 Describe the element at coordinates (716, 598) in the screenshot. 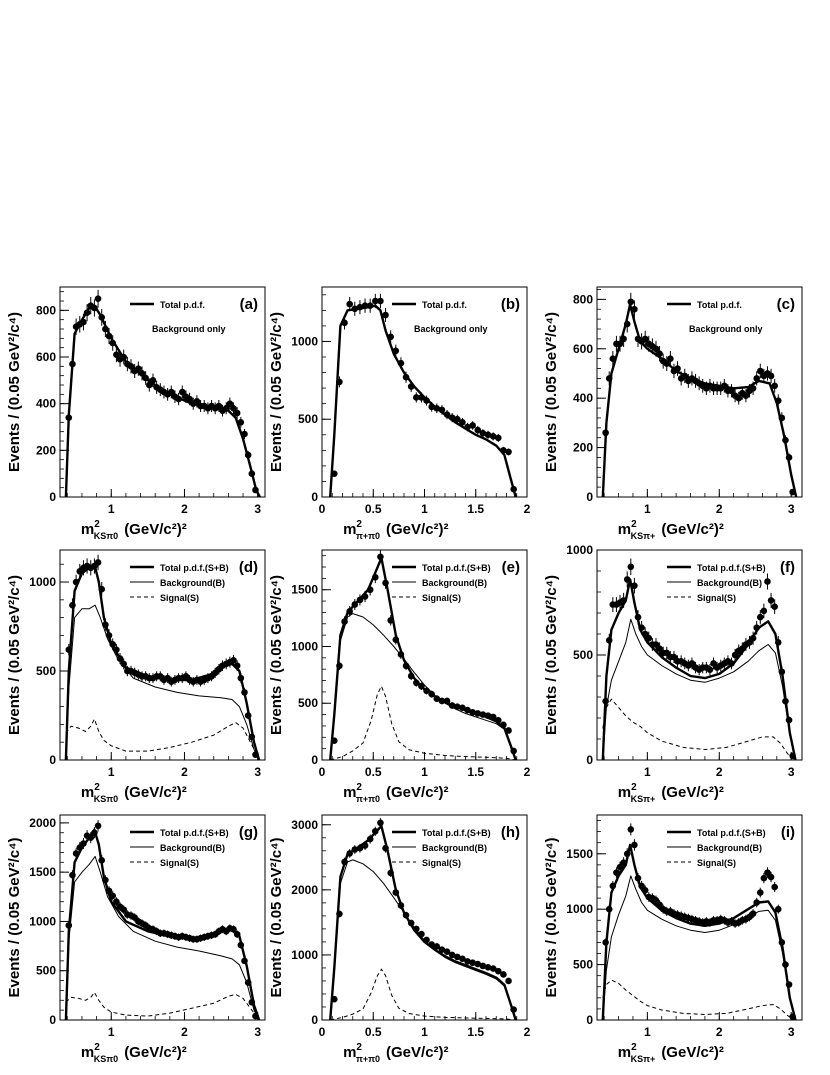

I see `legend-label: Signal(S)` at that location.